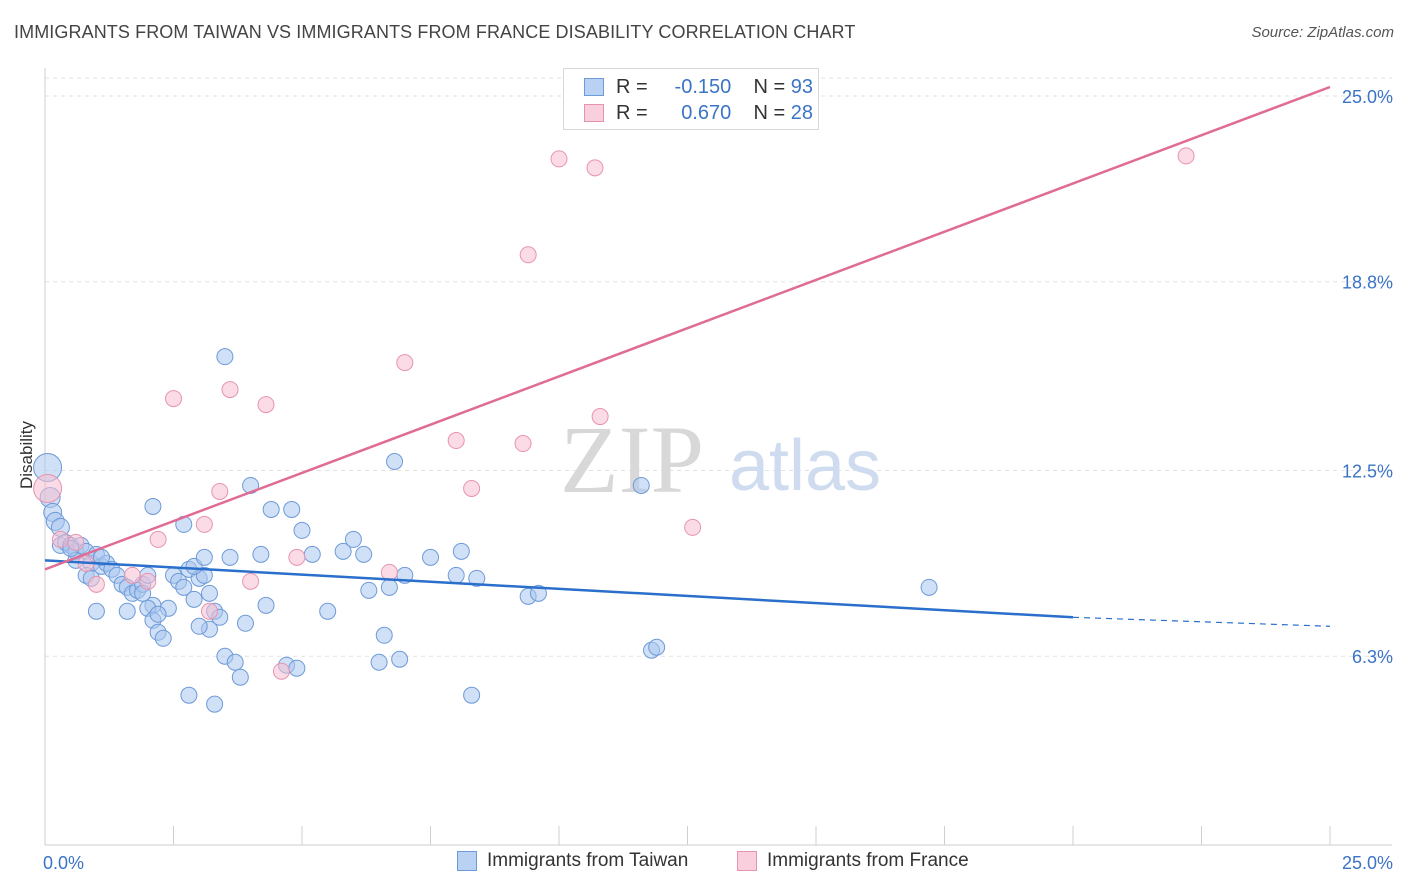  Describe the element at coordinates (703, 86) in the screenshot. I see `taiwan-r-value: -0.150` at that location.